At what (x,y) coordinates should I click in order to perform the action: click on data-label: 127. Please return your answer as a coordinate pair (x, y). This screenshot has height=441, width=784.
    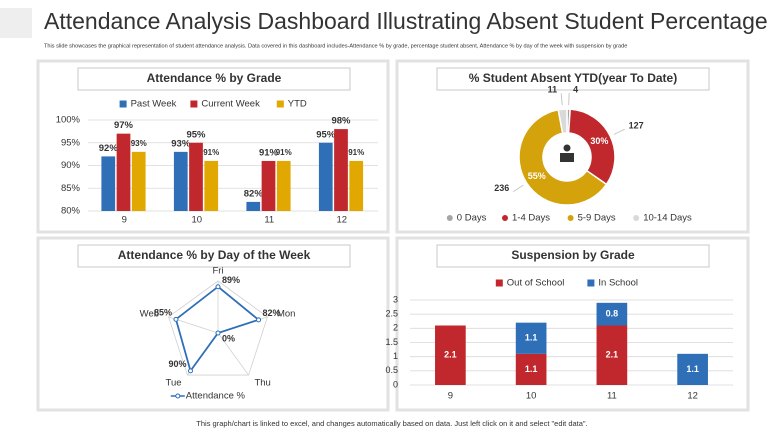
    Looking at the image, I should click on (636, 126).